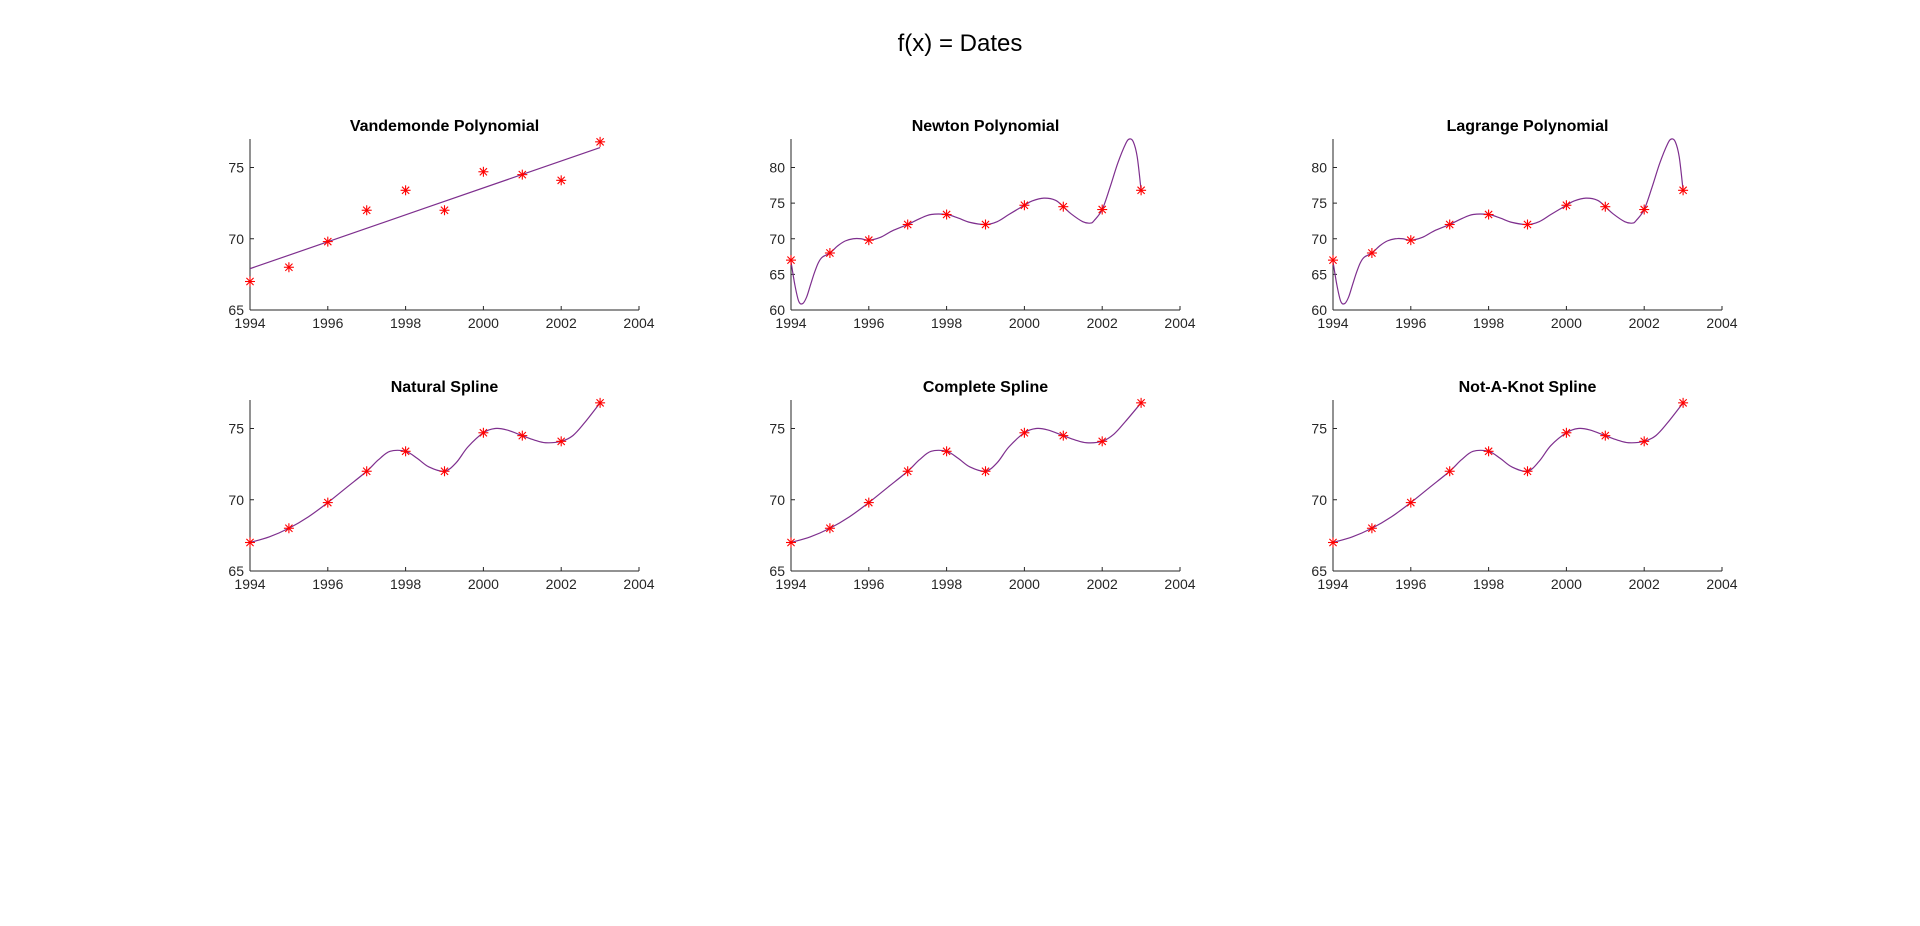 This screenshot has height=926, width=1920. I want to click on subplot-title: Natural Spline, so click(445, 387).